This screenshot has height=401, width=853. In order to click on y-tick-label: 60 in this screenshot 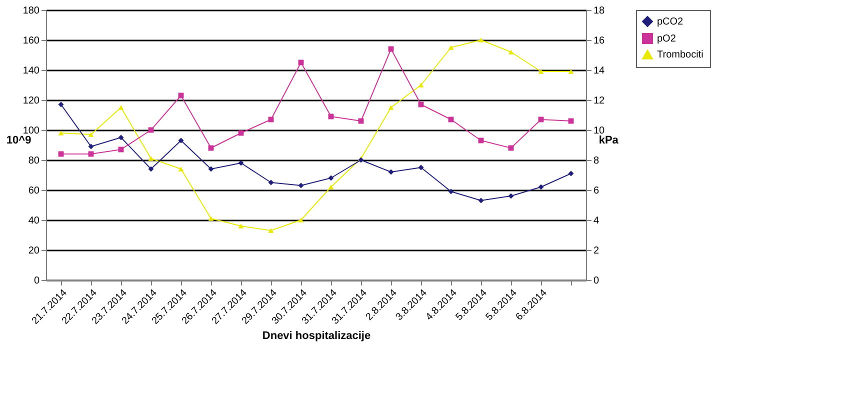, I will do `click(34, 191)`.